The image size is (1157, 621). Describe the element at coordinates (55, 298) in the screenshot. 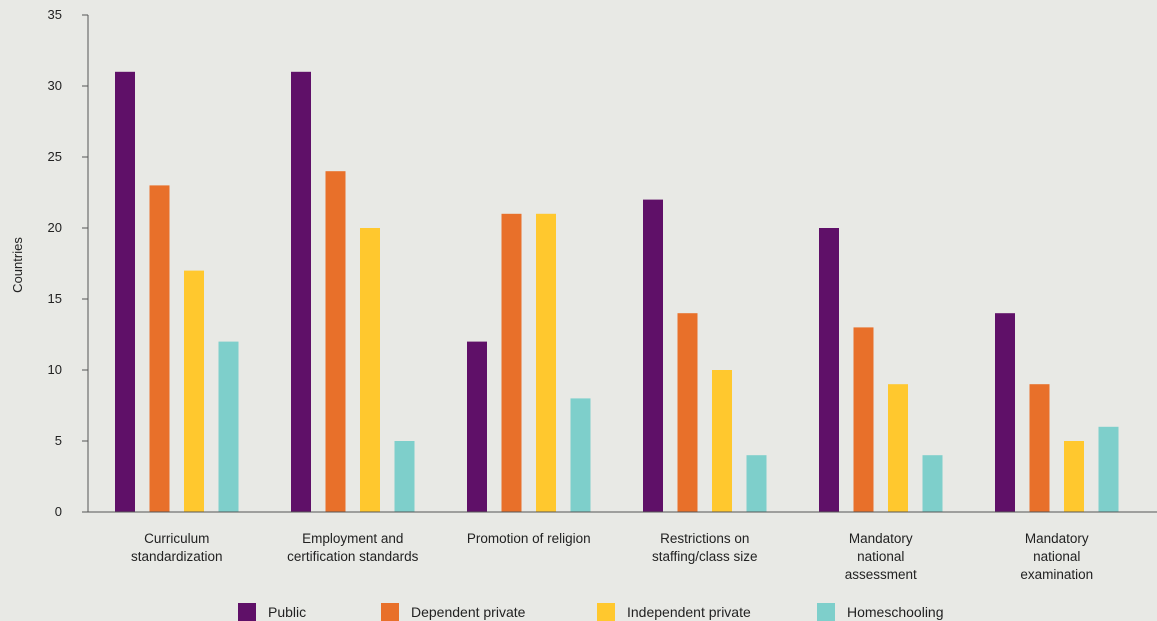

I see `y-tick-label: 15` at that location.